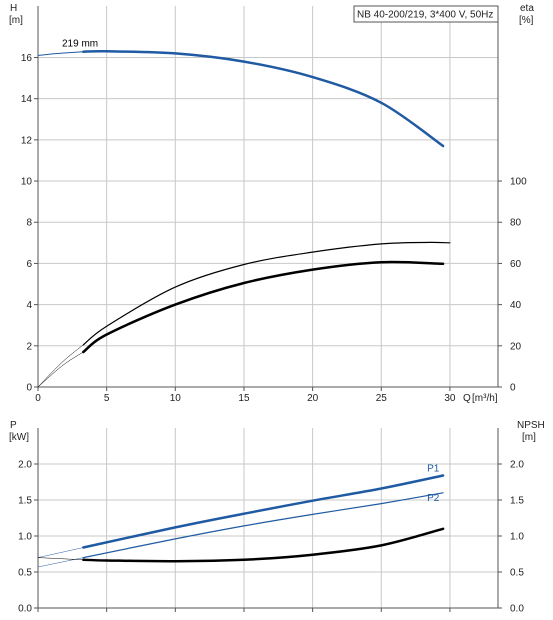  Describe the element at coordinates (107, 398) in the screenshot. I see `x-tick-label: 5` at that location.